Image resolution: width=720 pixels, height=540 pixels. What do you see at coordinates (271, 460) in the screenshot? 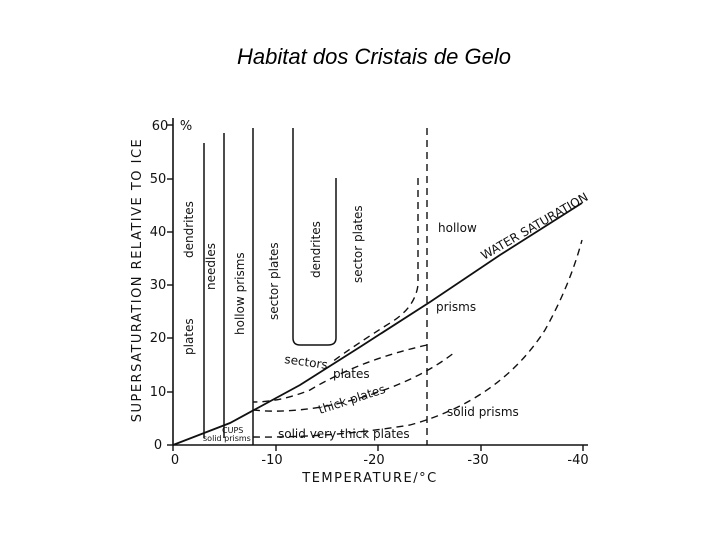
I see `x-tick-label: -10` at bounding box center [271, 460].